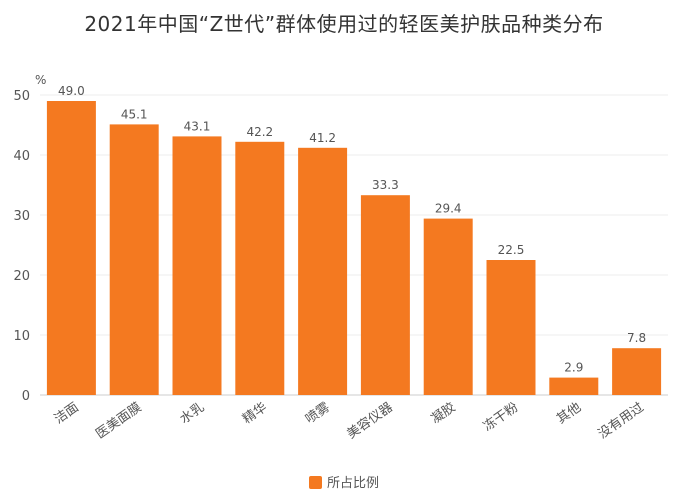  I want to click on value-label: 42.2, so click(259, 132).